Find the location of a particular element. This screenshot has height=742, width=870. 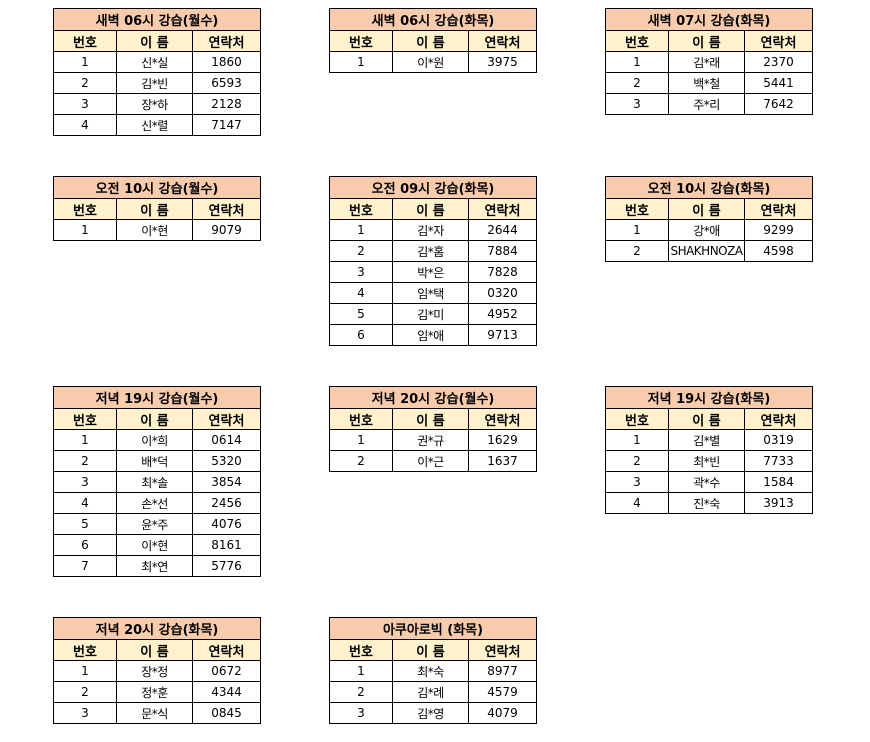

table-row: 3 김*영 4079 is located at coordinates (433, 713).